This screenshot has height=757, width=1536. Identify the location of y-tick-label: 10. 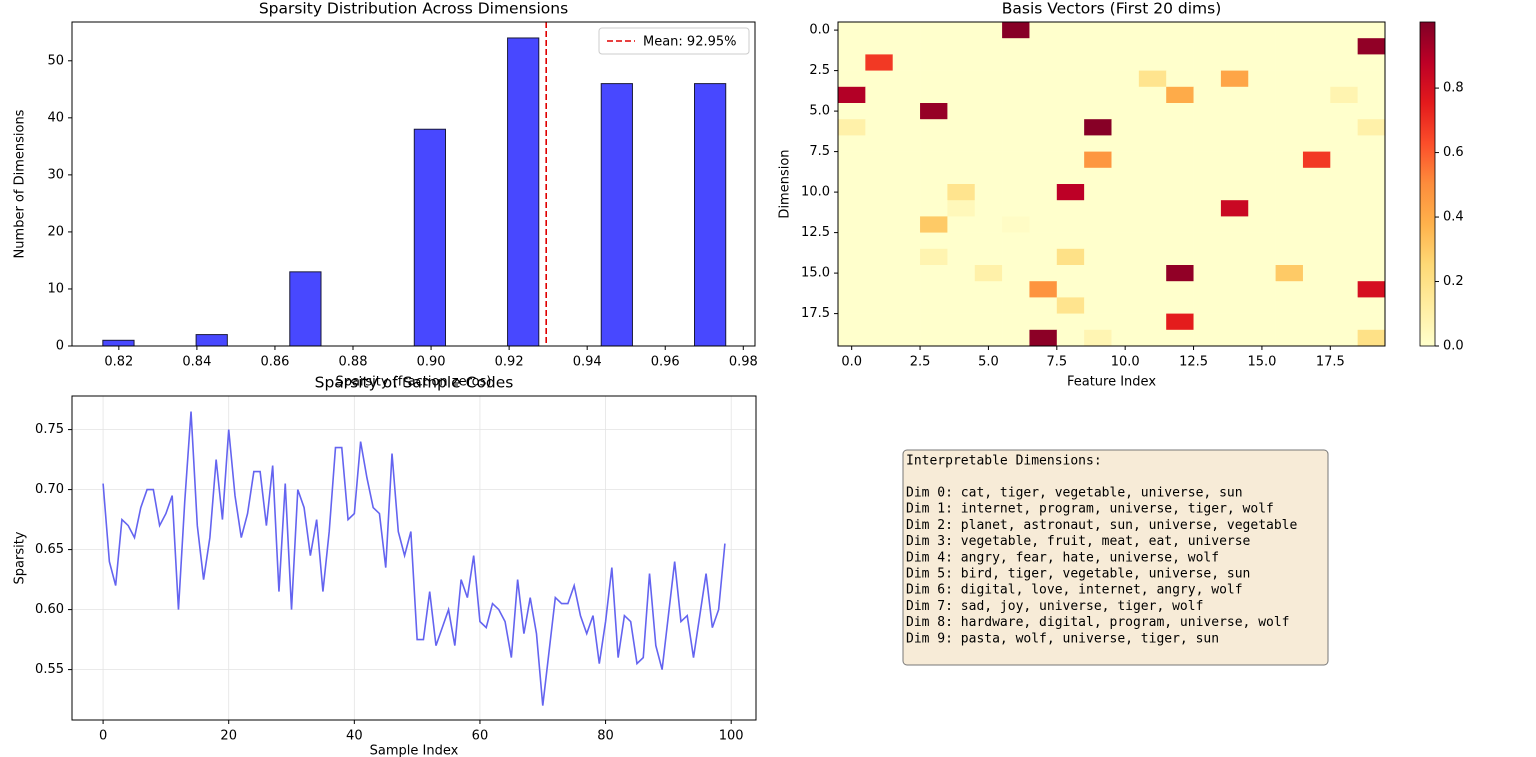
(55, 288).